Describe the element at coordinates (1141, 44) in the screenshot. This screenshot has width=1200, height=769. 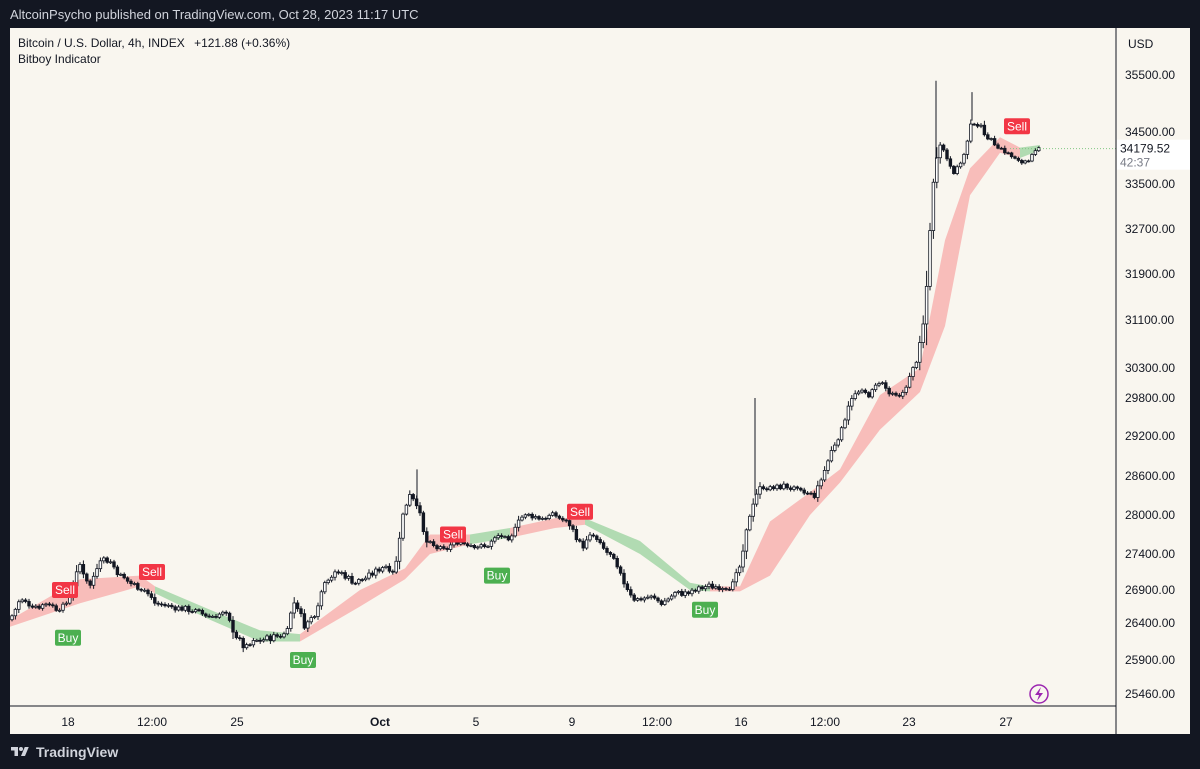
I see `currency-label: USD` at that location.